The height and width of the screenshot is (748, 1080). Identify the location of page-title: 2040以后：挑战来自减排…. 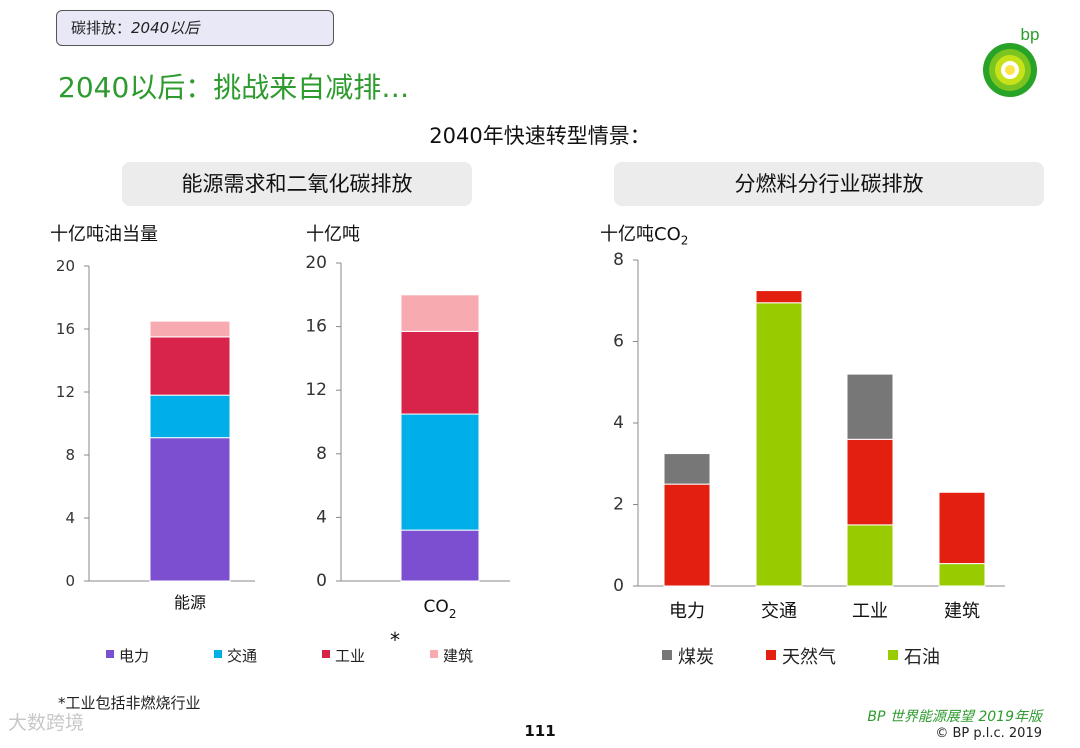
(234, 87).